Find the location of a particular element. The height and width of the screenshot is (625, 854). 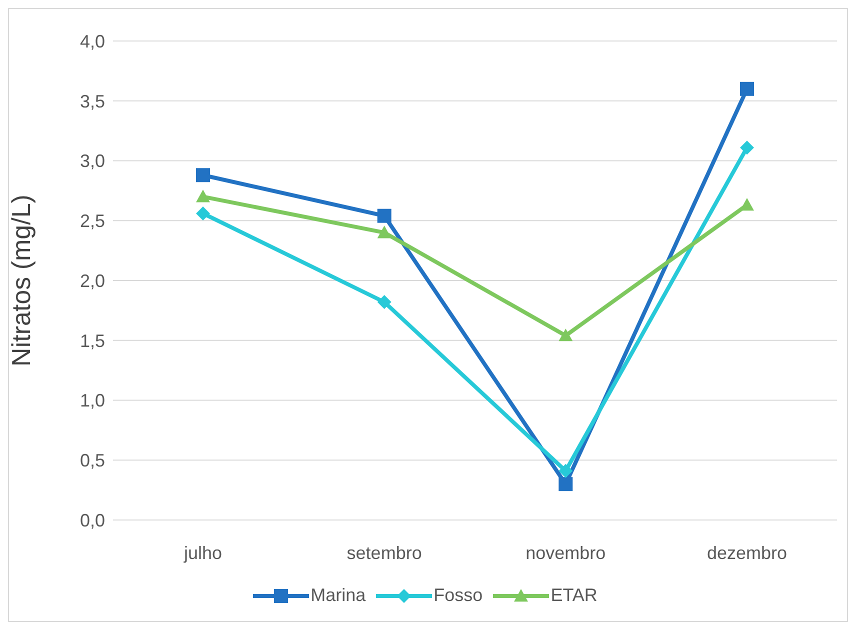

legend-label: ETAR is located at coordinates (574, 595).